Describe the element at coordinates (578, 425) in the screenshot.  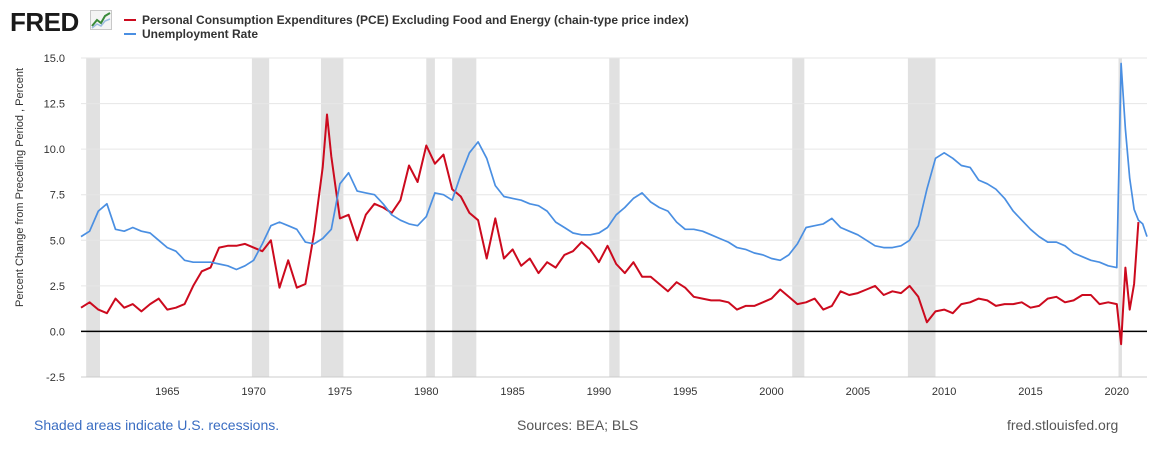
I see `sources-text: Sources: BEA; BLS` at that location.